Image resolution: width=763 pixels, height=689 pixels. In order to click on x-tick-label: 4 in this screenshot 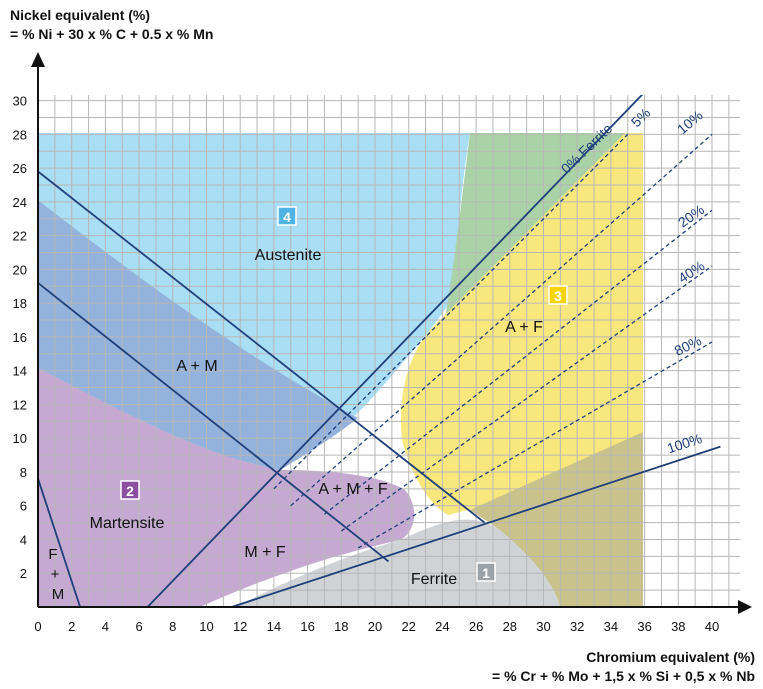, I will do `click(105, 626)`.